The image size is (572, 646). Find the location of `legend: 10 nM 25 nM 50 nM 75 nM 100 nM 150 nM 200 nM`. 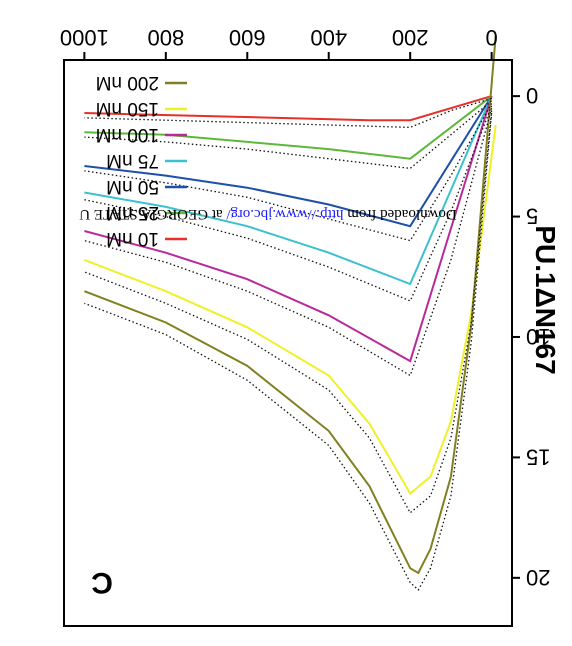

legend: 10 nM 25 nM 50 nM 75 nM 100 nM 150 nM 200 nM is located at coordinates (141, 160).